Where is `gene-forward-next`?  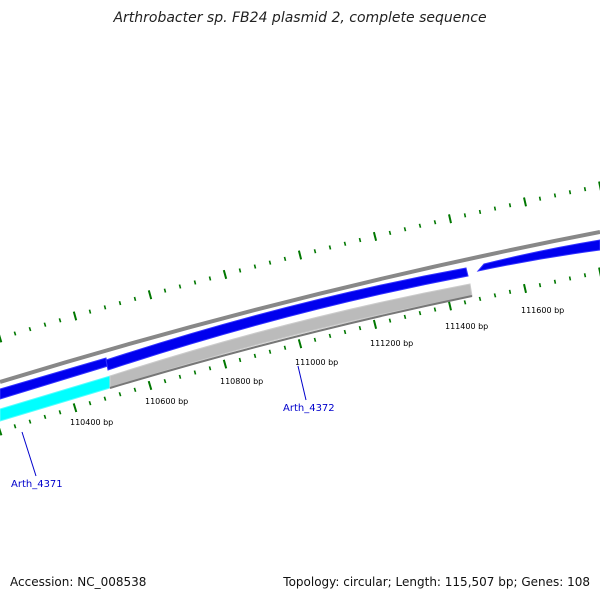 gene-forward-next is located at coordinates (538, 255).